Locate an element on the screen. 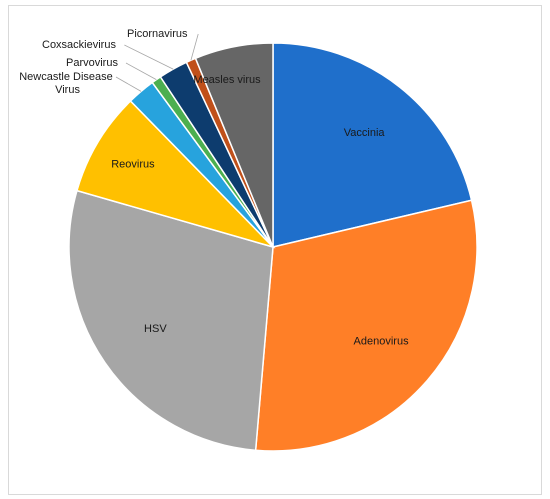 The height and width of the screenshot is (499, 550). slice-label-adenovirus: Adenovirus is located at coordinates (382, 341).